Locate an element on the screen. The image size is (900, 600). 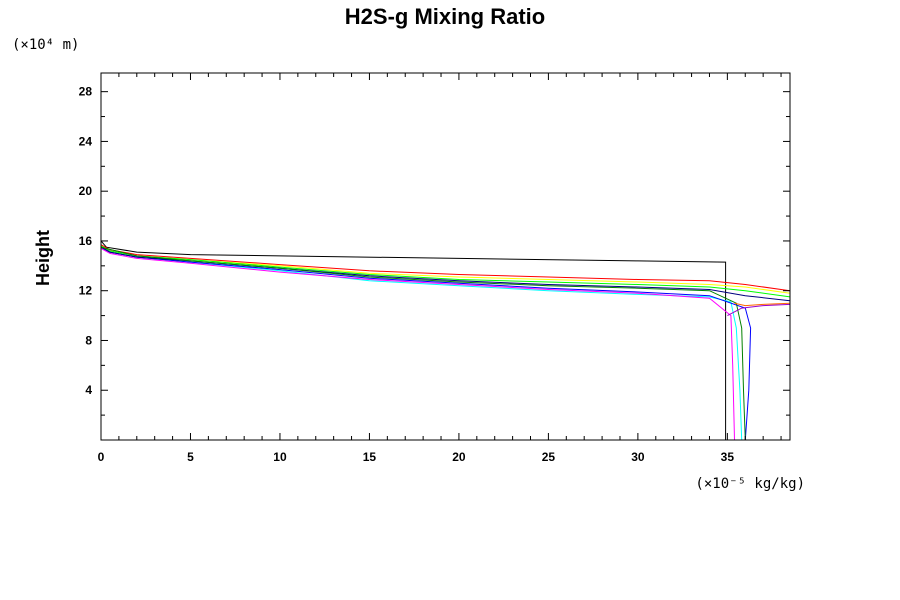
x-axis-unit: (×10⁻⁵ kg/kg) is located at coordinates (750, 484).